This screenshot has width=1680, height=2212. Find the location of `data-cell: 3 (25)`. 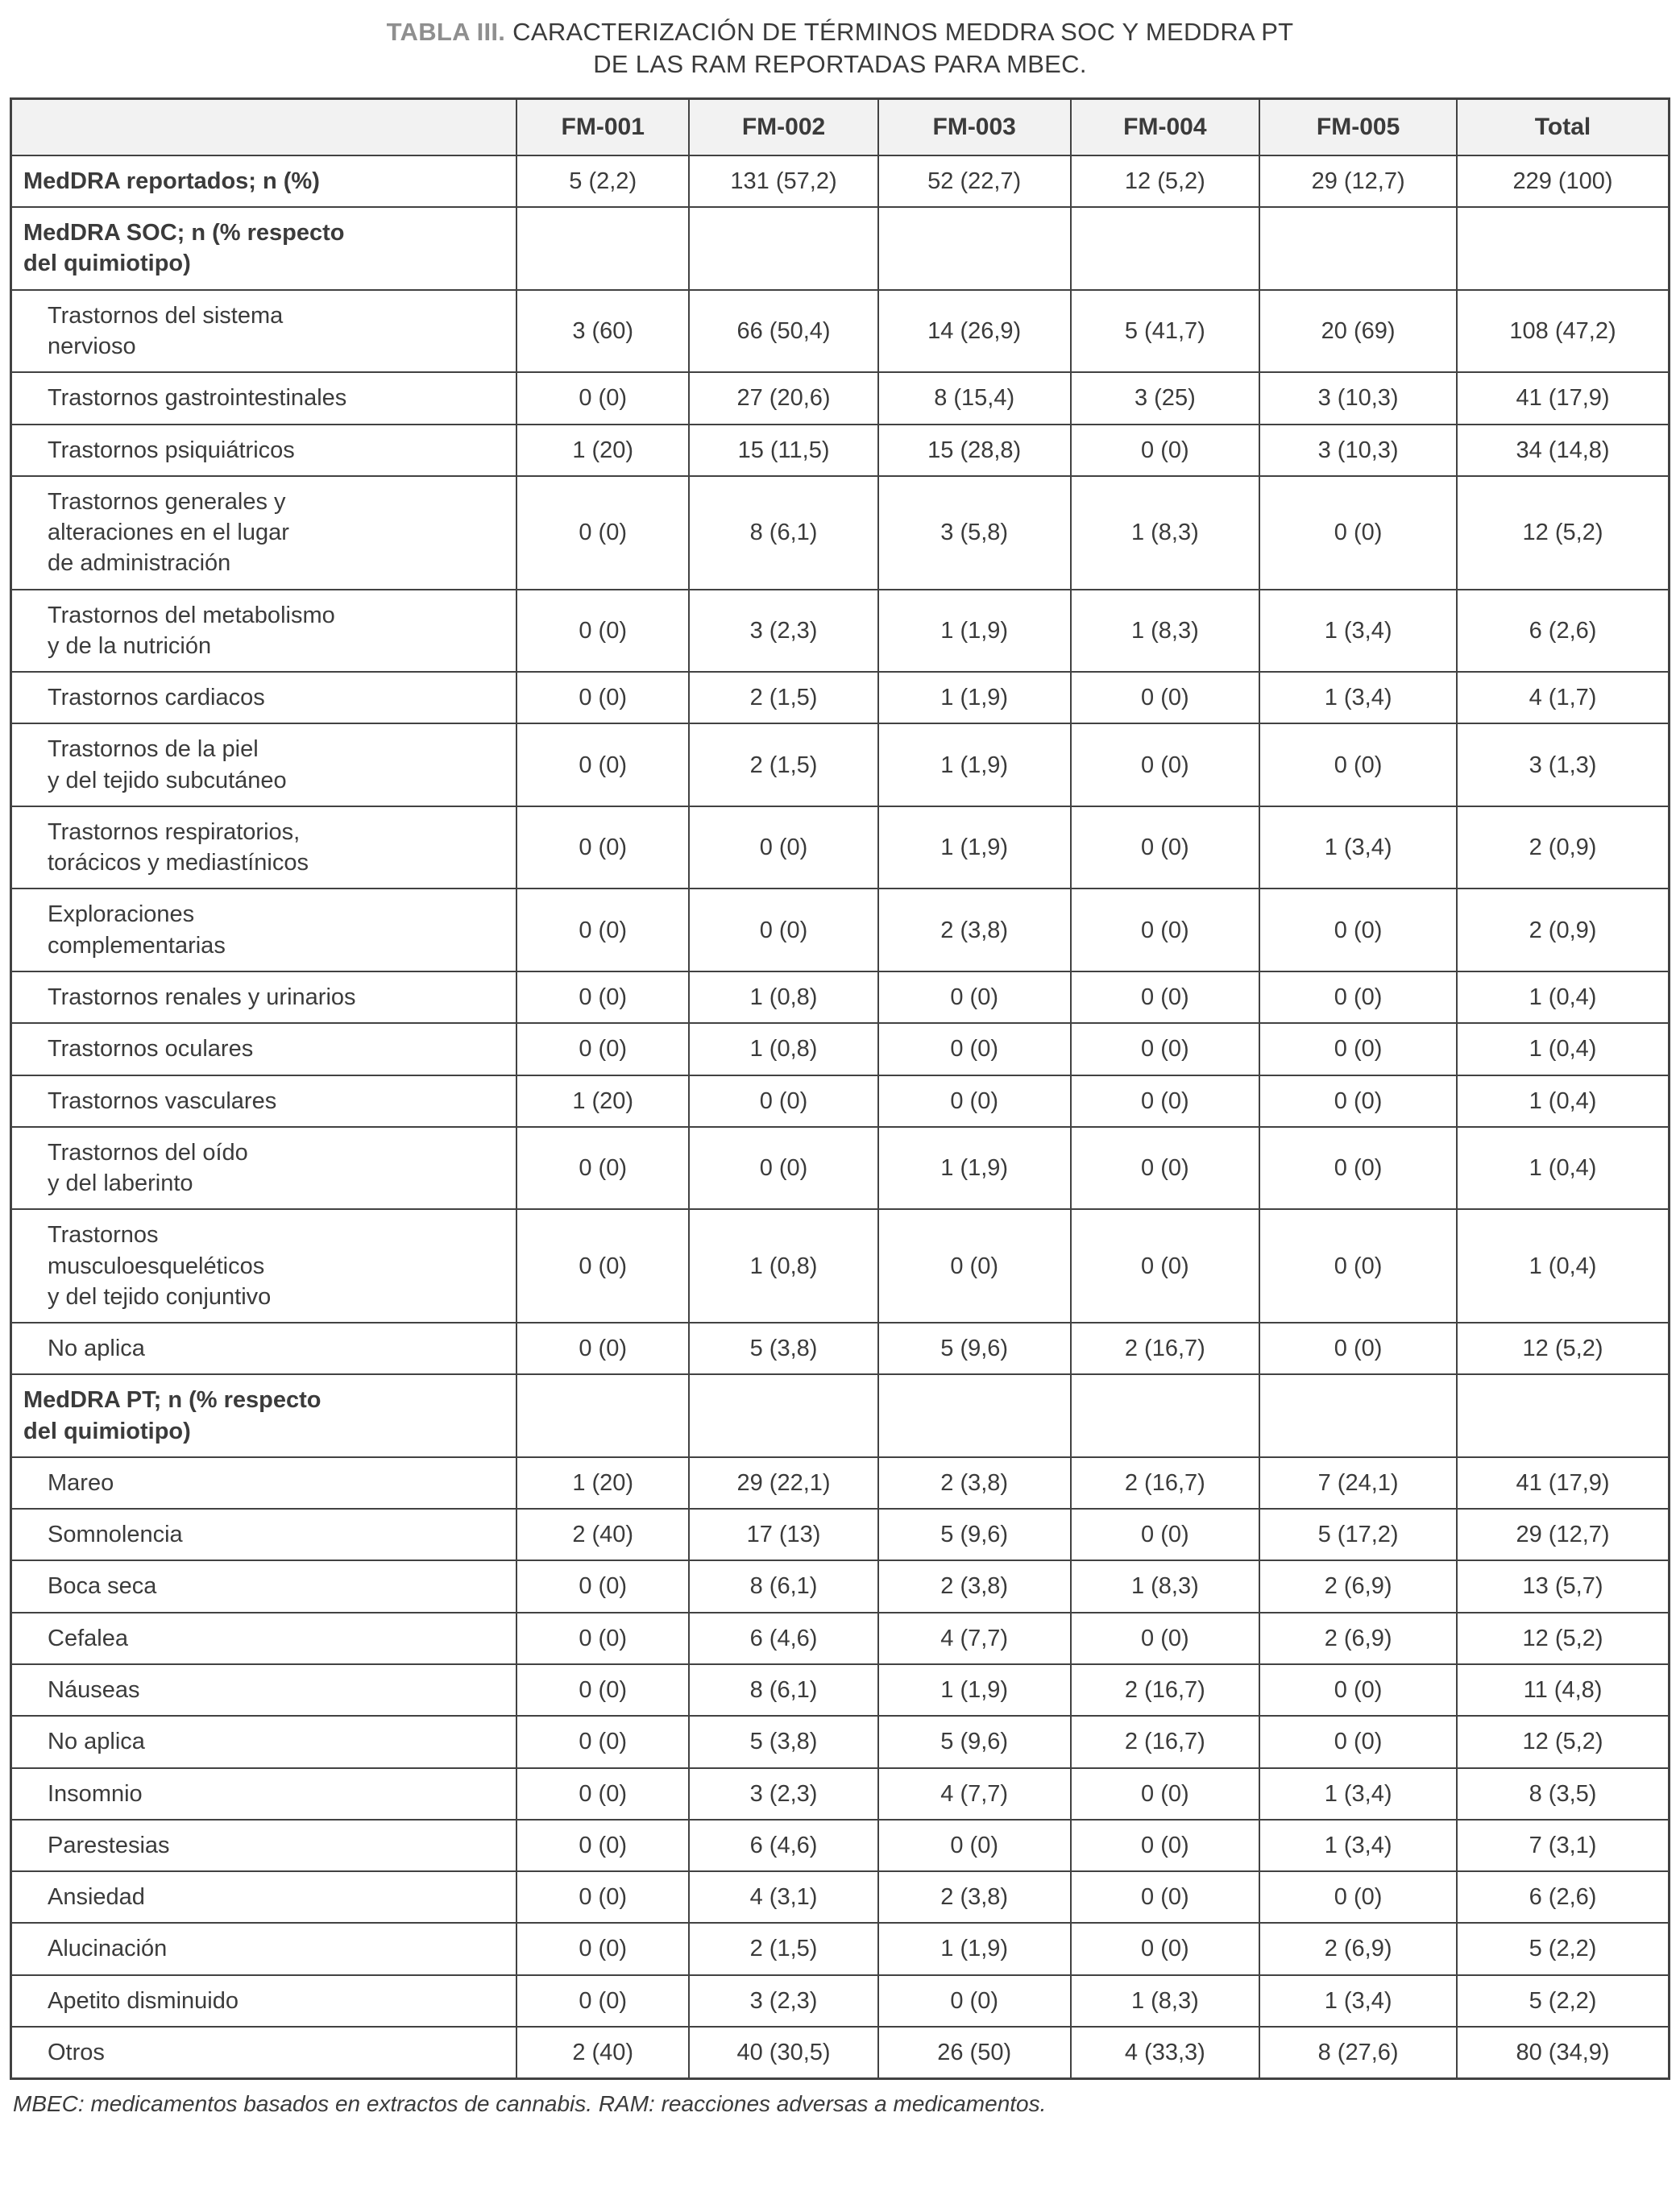

data-cell: 3 (25) is located at coordinates (1165, 398).